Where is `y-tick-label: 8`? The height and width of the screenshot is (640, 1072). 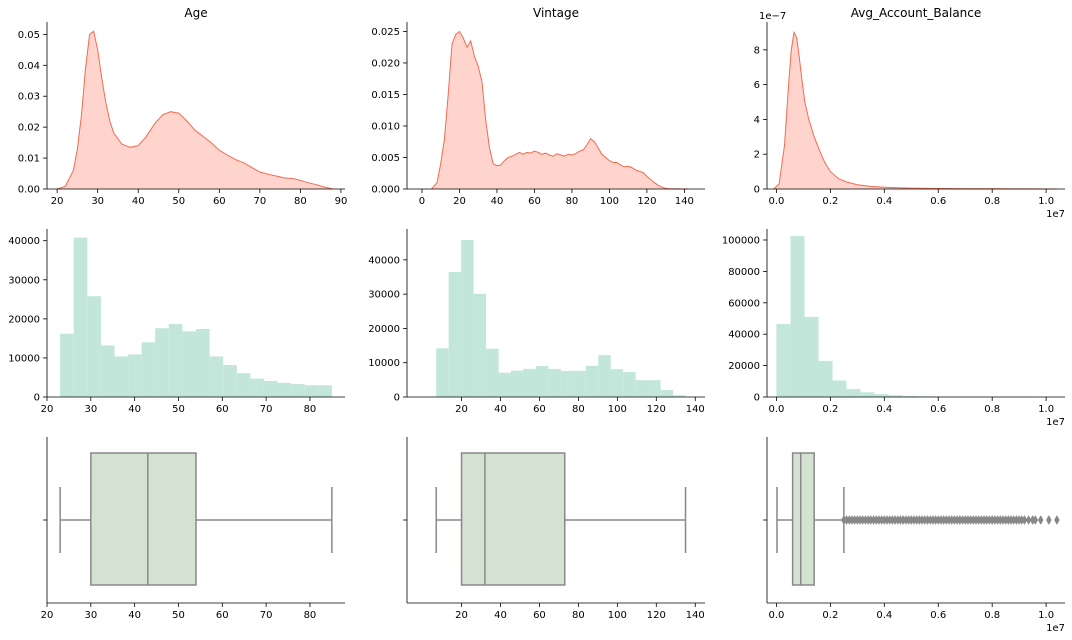 y-tick-label: 8 is located at coordinates (757, 50).